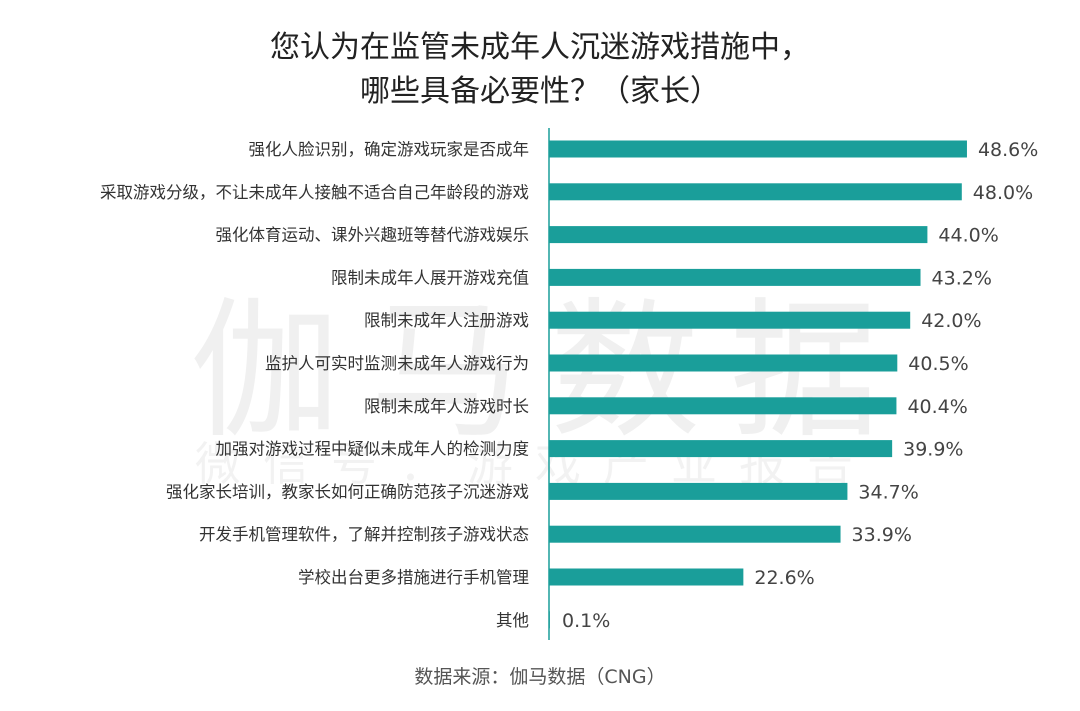  What do you see at coordinates (512, 620) in the screenshot?
I see `category-label: 其他` at bounding box center [512, 620].